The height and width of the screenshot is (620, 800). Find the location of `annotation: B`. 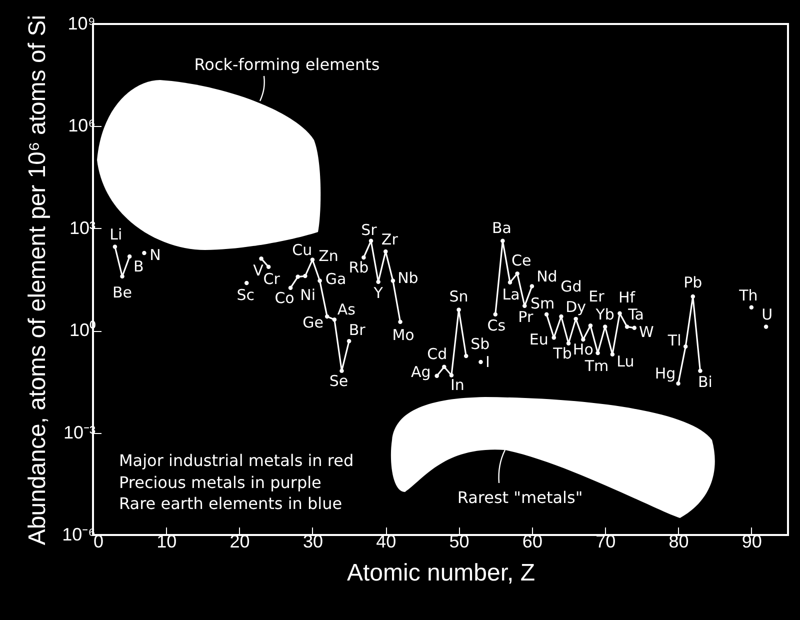

annotation: B is located at coordinates (138, 266).